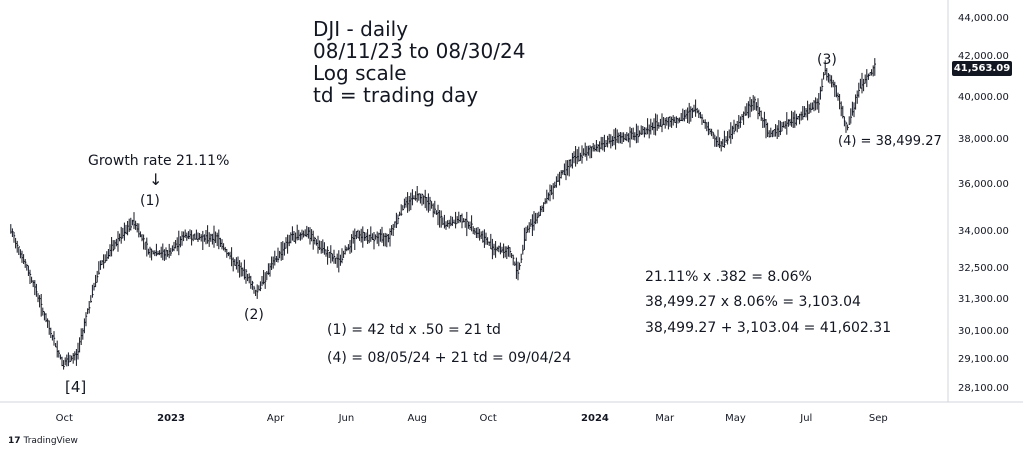  What do you see at coordinates (878, 418) in the screenshot?
I see `x-tick-label: Sep` at bounding box center [878, 418].